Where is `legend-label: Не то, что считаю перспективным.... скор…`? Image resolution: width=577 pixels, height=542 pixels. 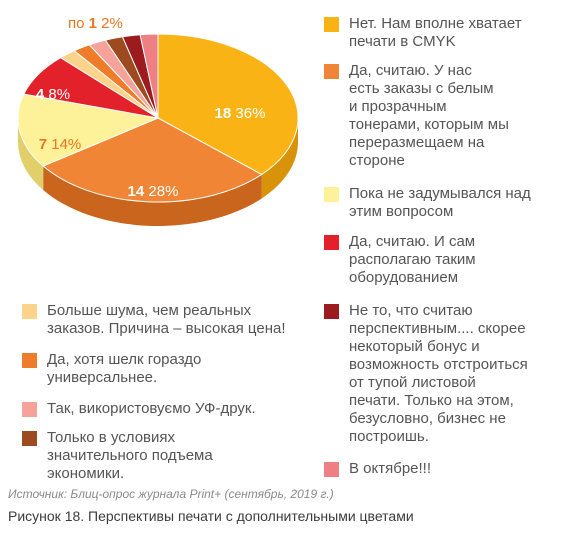 legend-label: Не то, что считаю перспективным.... скор… is located at coordinates (438, 373).